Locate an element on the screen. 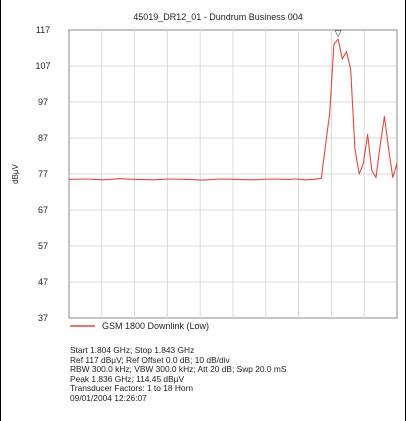 This screenshot has height=421, width=418. y-axis-label: dBµV is located at coordinates (15, 173).